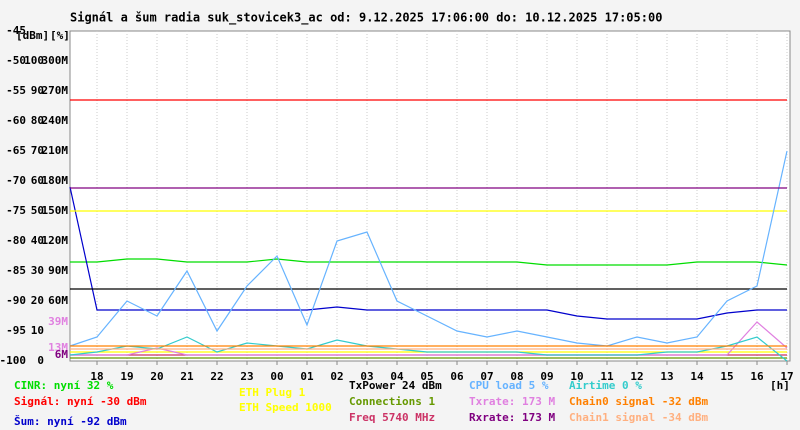 Image resolution: width=800 pixels, height=430 pixels. What do you see at coordinates (666, 376) in the screenshot?
I see `x-tick-label: 13` at bounding box center [666, 376].